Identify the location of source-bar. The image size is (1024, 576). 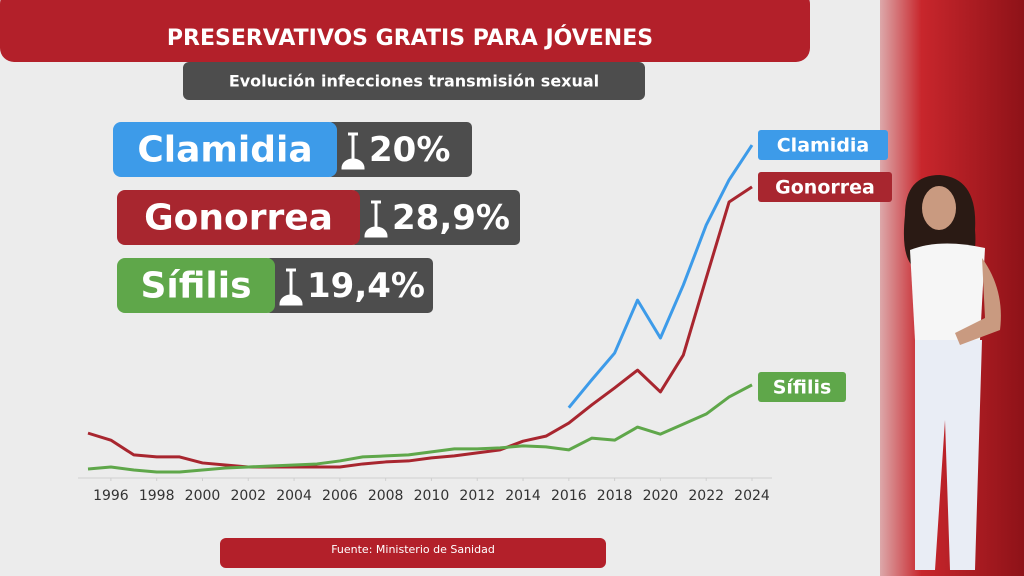
(413, 553).